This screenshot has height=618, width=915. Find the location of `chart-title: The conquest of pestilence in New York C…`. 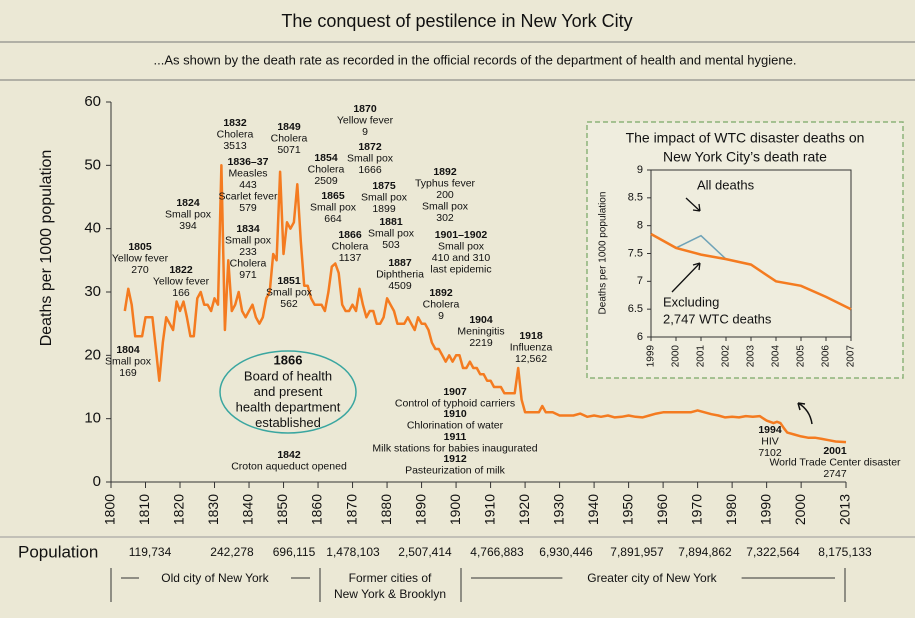

chart-title: The conquest of pestilence in New York C… is located at coordinates (456, 21).